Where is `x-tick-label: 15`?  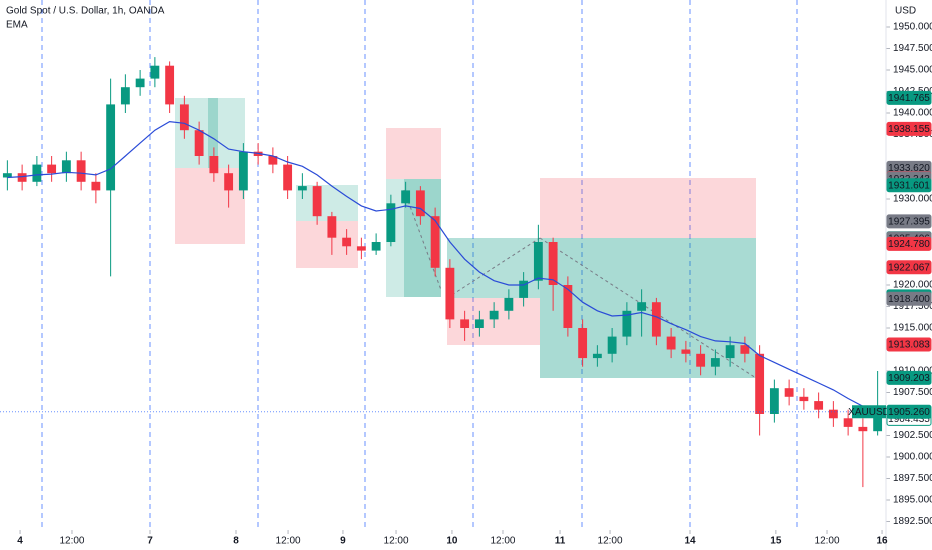 x-tick-label: 15 is located at coordinates (776, 541).